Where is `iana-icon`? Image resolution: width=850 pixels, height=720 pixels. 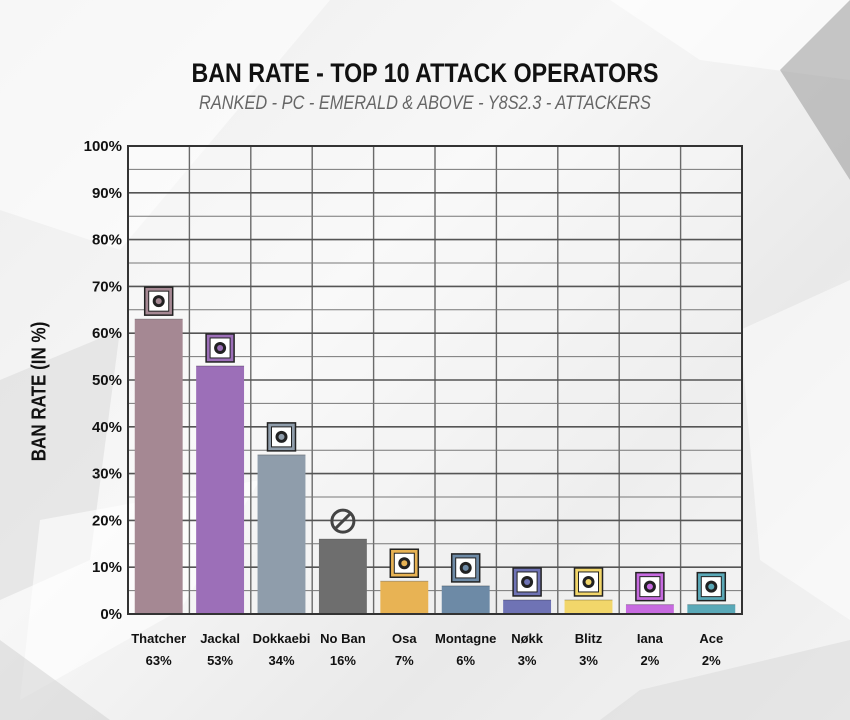
iana-icon is located at coordinates (650, 586).